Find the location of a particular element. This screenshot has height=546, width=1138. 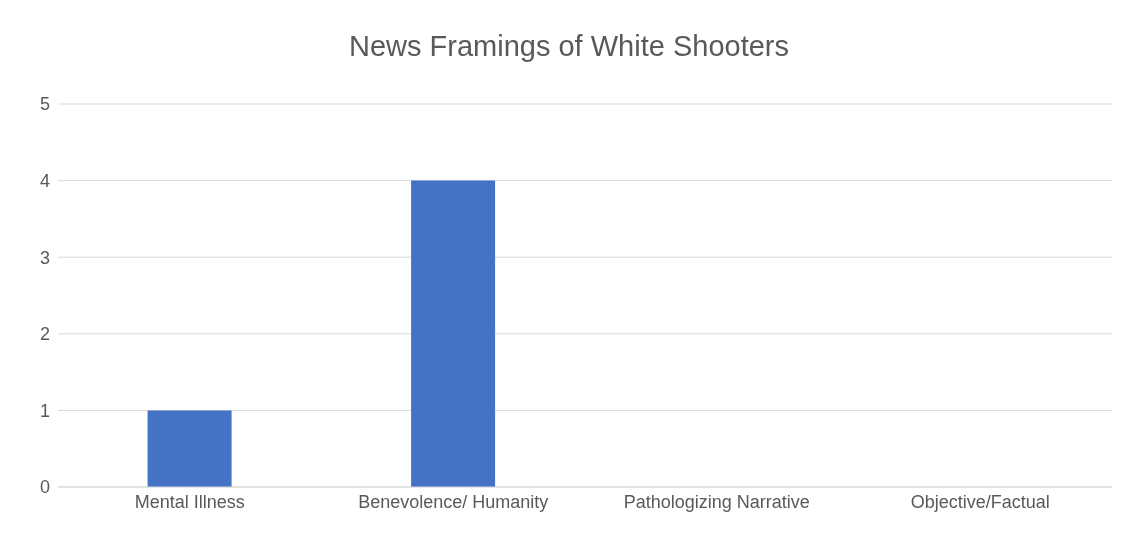

y-tick-label: 0 is located at coordinates (44, 487).